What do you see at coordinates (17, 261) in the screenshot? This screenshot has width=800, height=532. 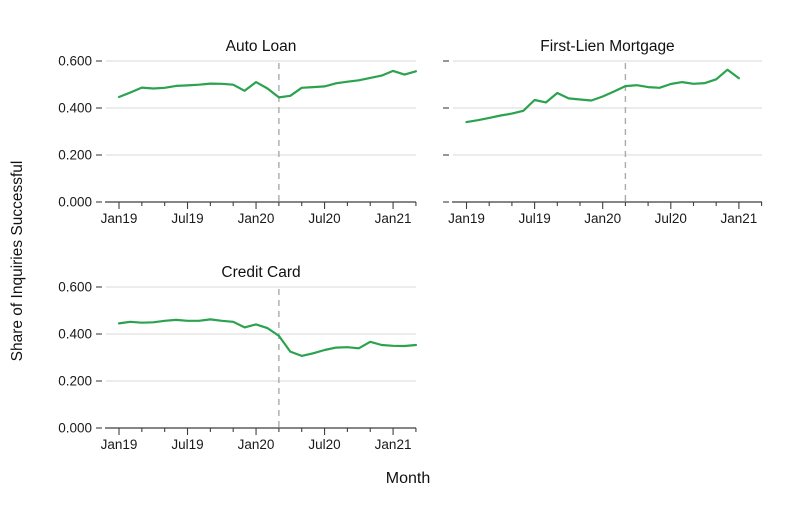 I see `y-axis-title: Share of Inquiries Successful` at bounding box center [17, 261].